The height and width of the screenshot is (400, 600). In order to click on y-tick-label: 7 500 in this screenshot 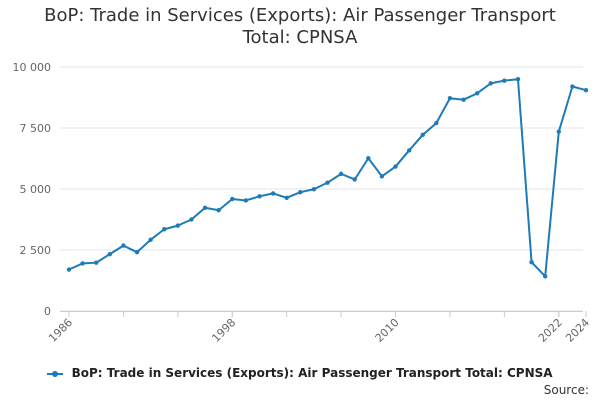, I will do `click(36, 128)`.